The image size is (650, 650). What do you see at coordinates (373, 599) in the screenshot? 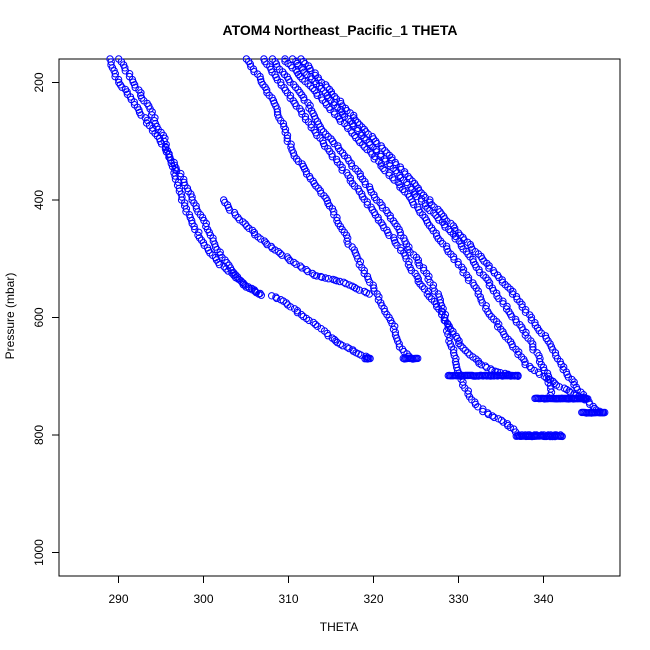
I see `x-tick-label: 320` at bounding box center [373, 599].